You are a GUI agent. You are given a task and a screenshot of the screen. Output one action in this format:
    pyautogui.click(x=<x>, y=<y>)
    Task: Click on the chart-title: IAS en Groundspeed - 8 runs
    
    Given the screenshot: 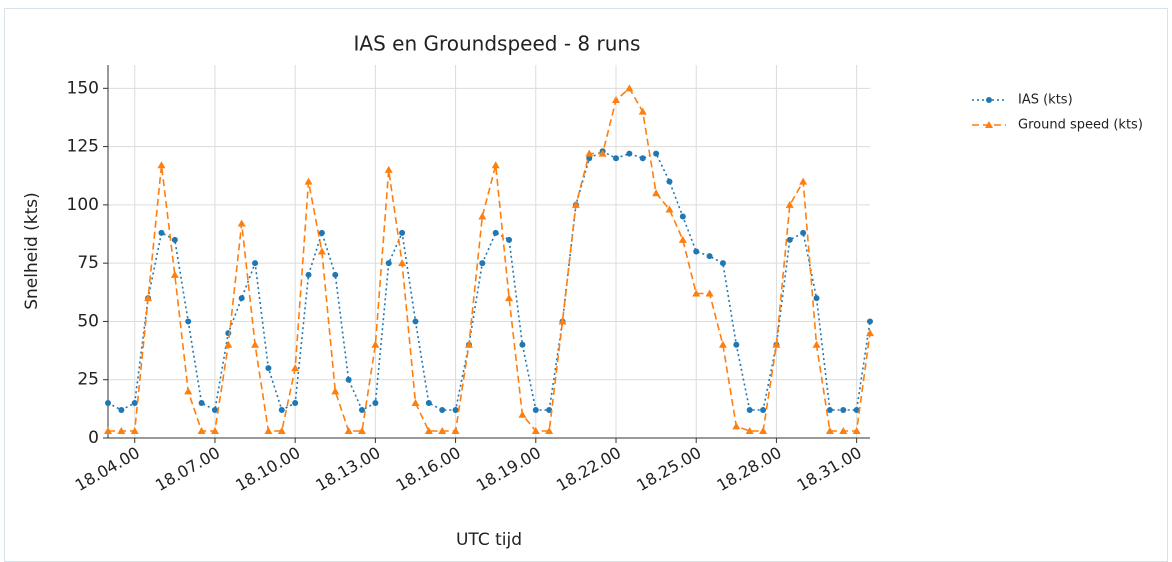 What is the action you would take?
    pyautogui.click(x=497, y=44)
    